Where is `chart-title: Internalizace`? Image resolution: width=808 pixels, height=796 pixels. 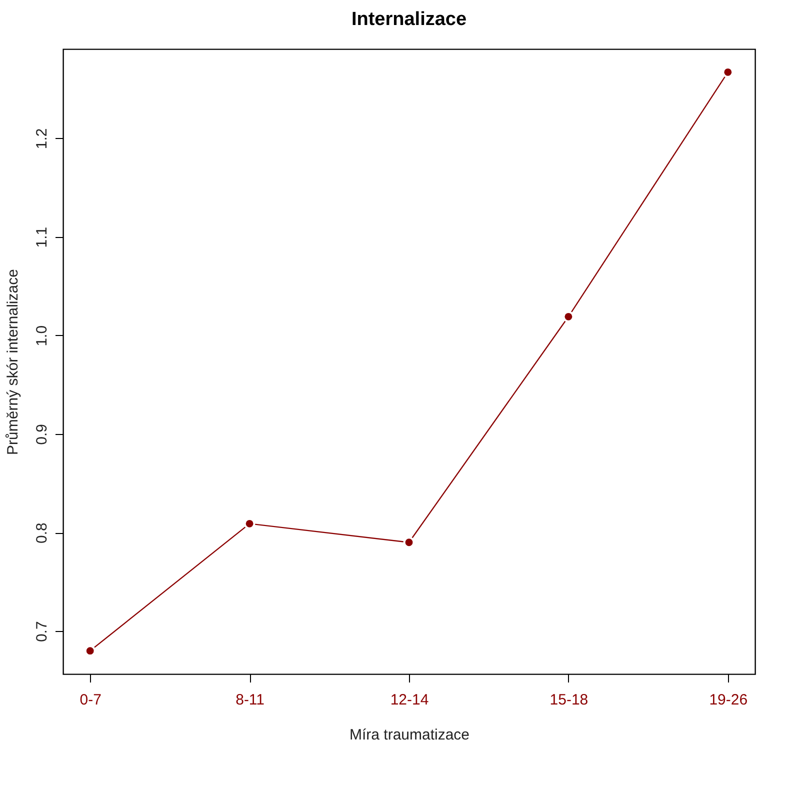
chart-title: Internalizace is located at coordinates (409, 19).